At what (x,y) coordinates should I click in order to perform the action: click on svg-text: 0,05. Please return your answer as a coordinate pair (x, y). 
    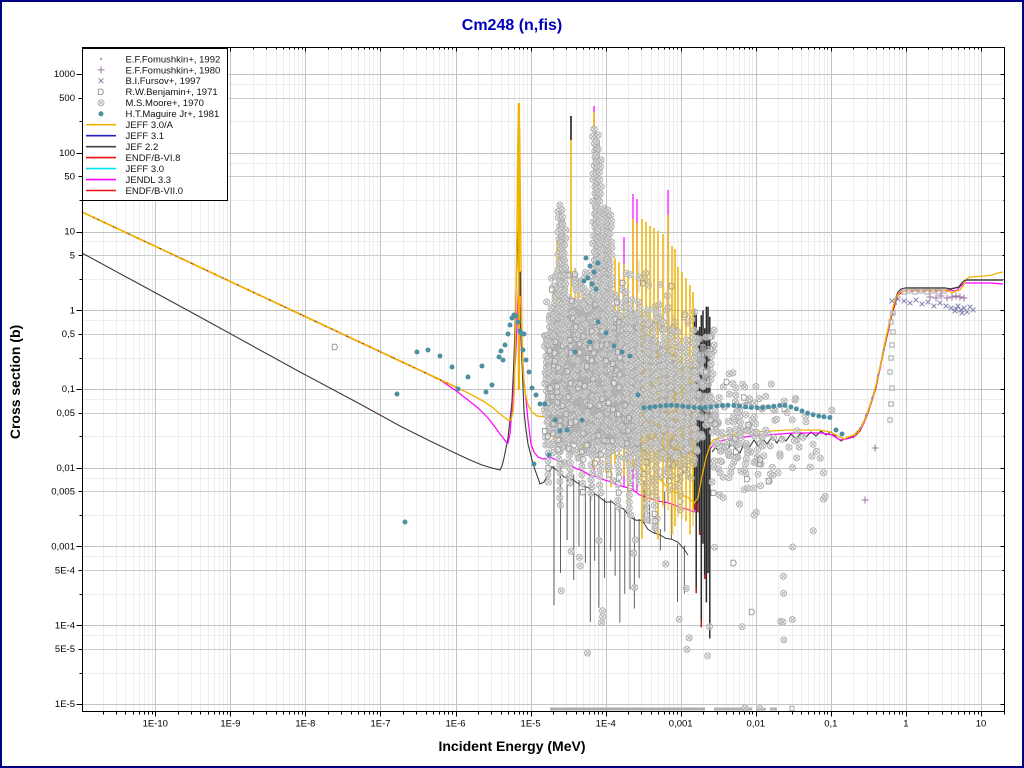
    Looking at the image, I should click on (66, 413).